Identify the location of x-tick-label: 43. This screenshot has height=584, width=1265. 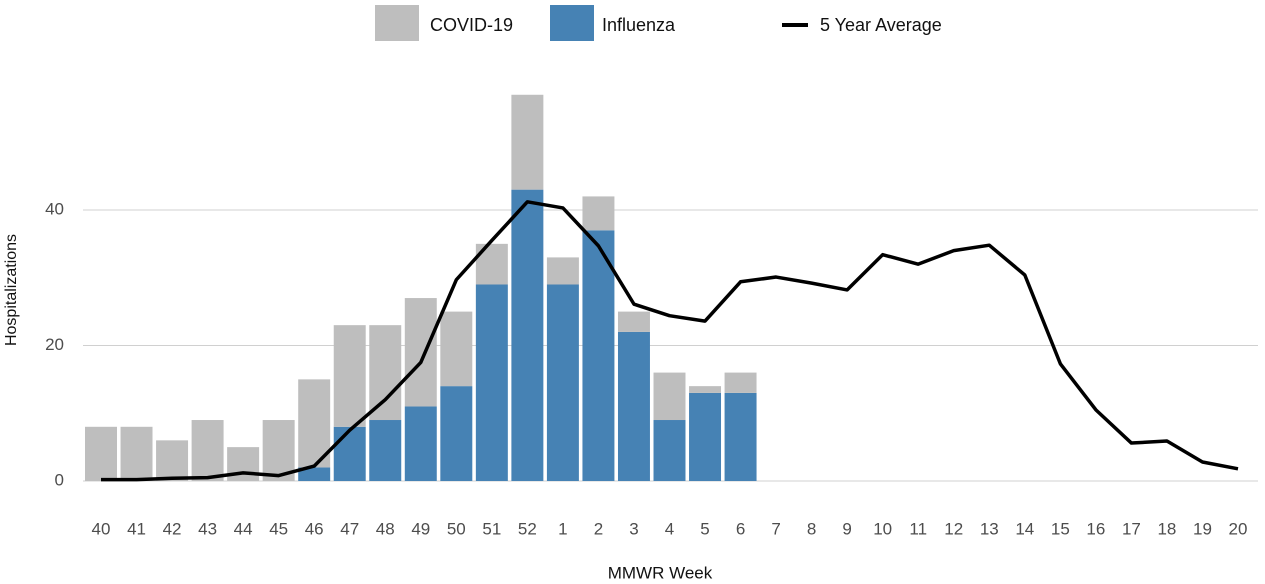
(207, 528).